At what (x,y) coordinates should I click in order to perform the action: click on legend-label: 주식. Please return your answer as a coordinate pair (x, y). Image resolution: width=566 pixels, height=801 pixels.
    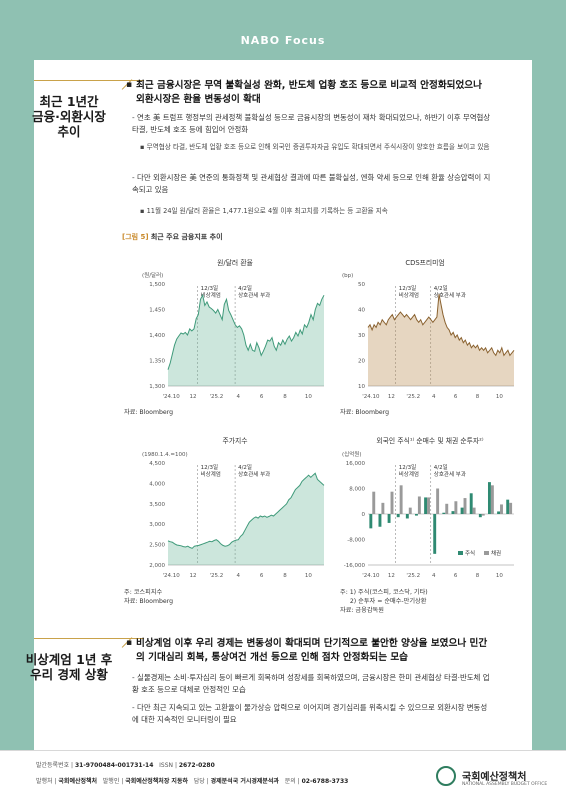
    Looking at the image, I should click on (470, 553).